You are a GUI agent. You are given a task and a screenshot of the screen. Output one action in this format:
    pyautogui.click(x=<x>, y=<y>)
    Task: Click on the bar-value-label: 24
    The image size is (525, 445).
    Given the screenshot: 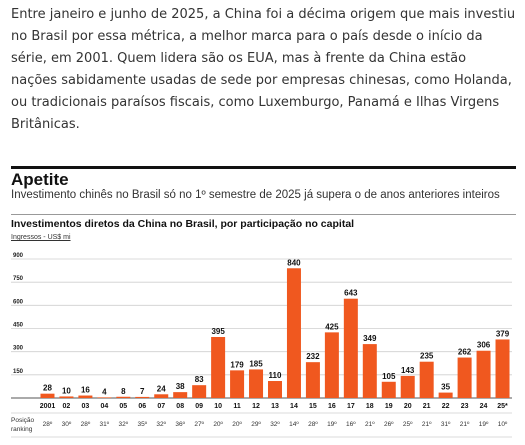 What is the action you would take?
    pyautogui.click(x=161, y=388)
    